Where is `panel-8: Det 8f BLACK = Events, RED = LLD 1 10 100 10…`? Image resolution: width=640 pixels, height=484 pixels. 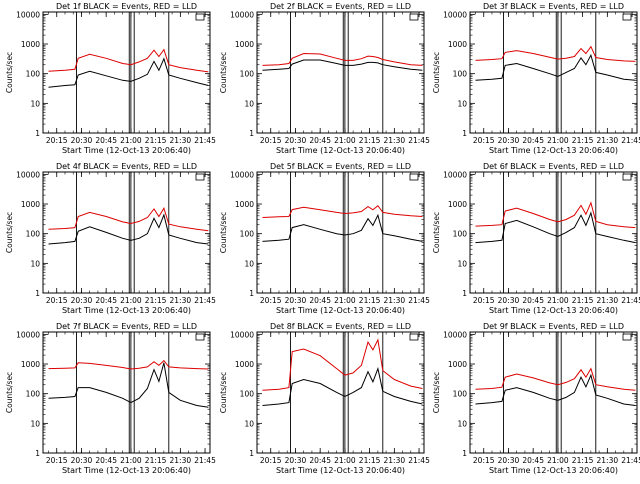
panel-8: Det 8f BLACK = Events, RED = LLD 1 10 100 10… is located at coordinates (324, 398).